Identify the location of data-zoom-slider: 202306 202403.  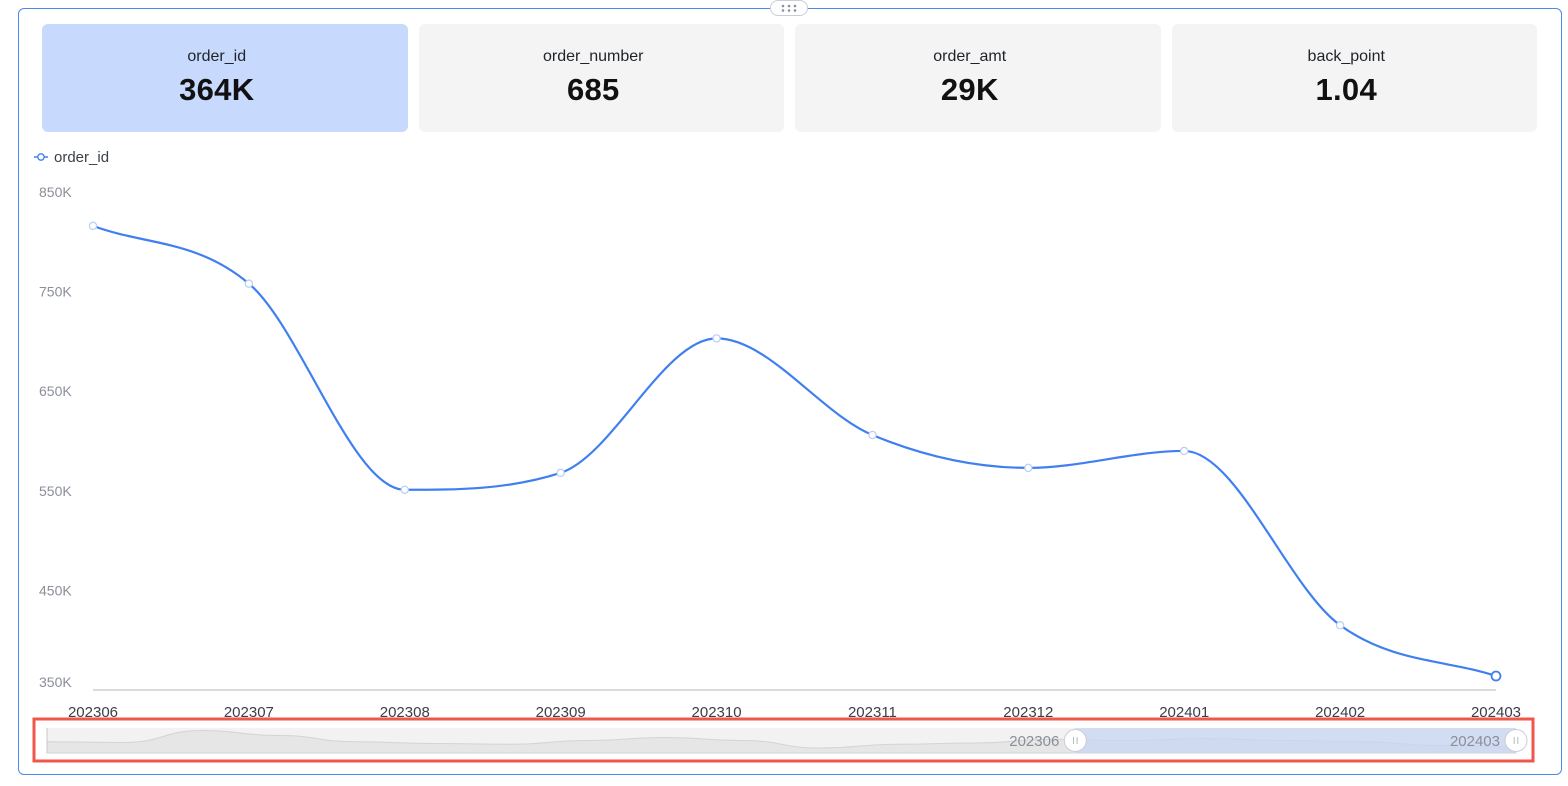
(783, 740).